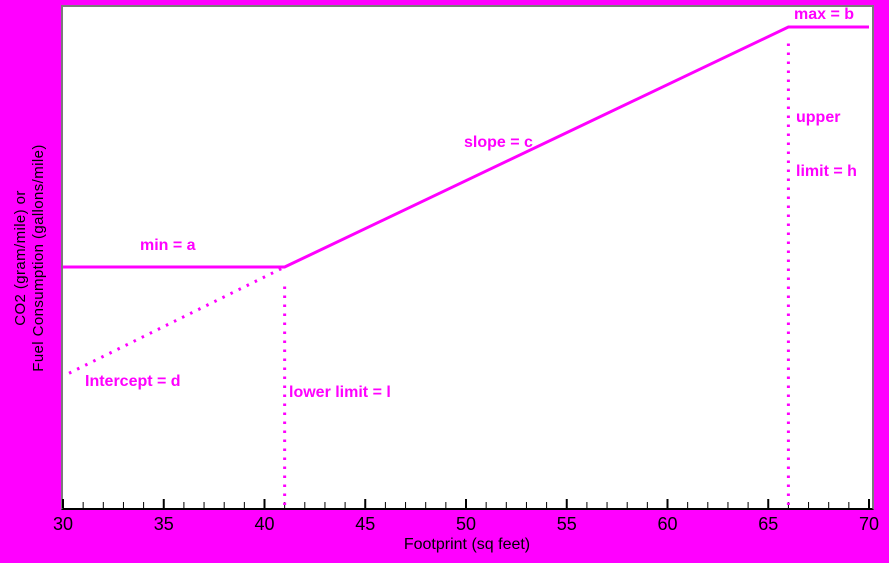 The height and width of the screenshot is (563, 889). What do you see at coordinates (826, 171) in the screenshot?
I see `annotation-upper-limit-line2: limit = h` at bounding box center [826, 171].